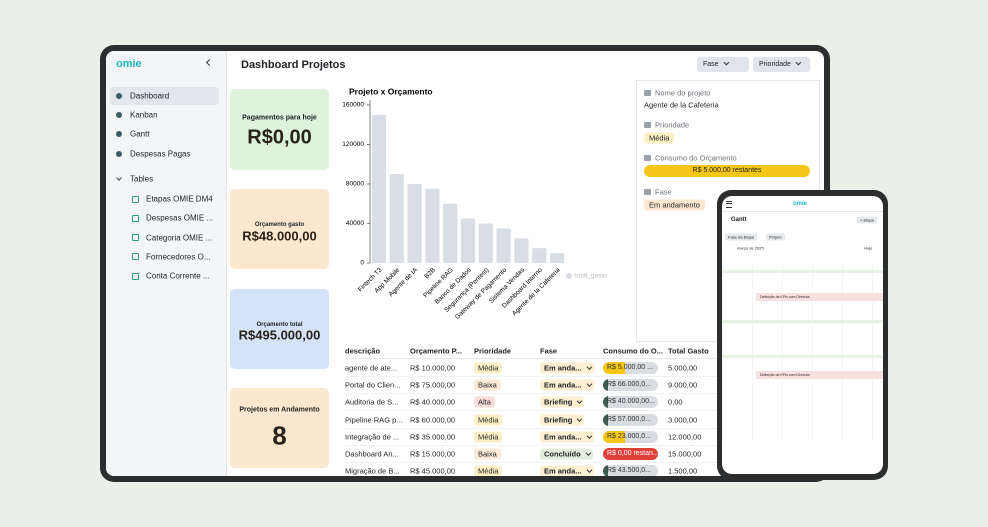  I want to click on cell: 9.000,00, so click(683, 385).